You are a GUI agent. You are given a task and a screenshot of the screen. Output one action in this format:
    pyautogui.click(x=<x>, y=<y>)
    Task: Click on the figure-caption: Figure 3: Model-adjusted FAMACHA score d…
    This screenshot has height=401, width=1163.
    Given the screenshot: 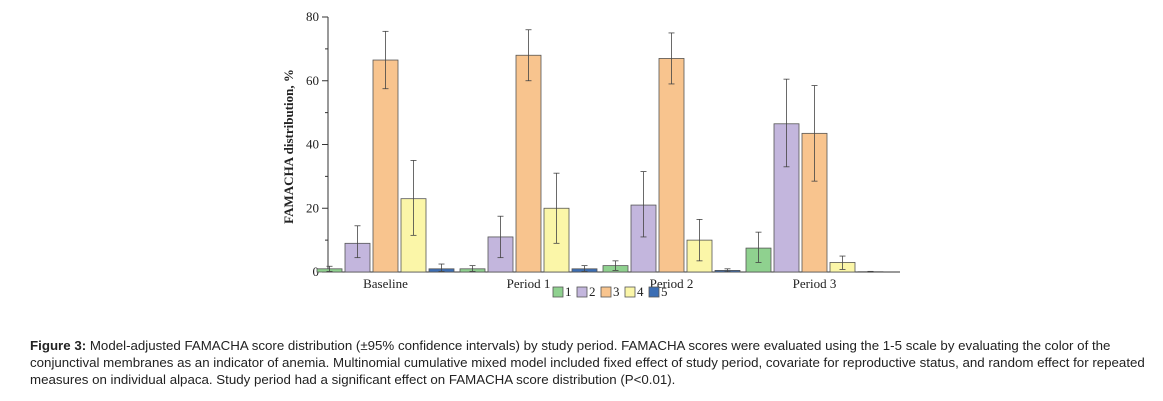 What is the action you would take?
    pyautogui.click(x=590, y=362)
    